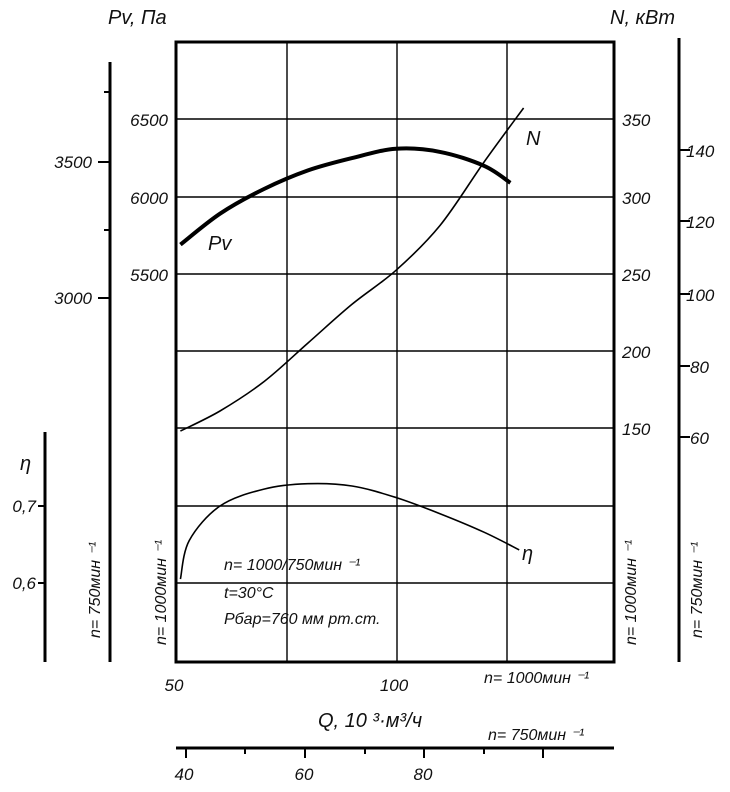 The image size is (730, 792). What do you see at coordinates (25, 464) in the screenshot?
I see `eta-axis-label: η` at bounding box center [25, 464].